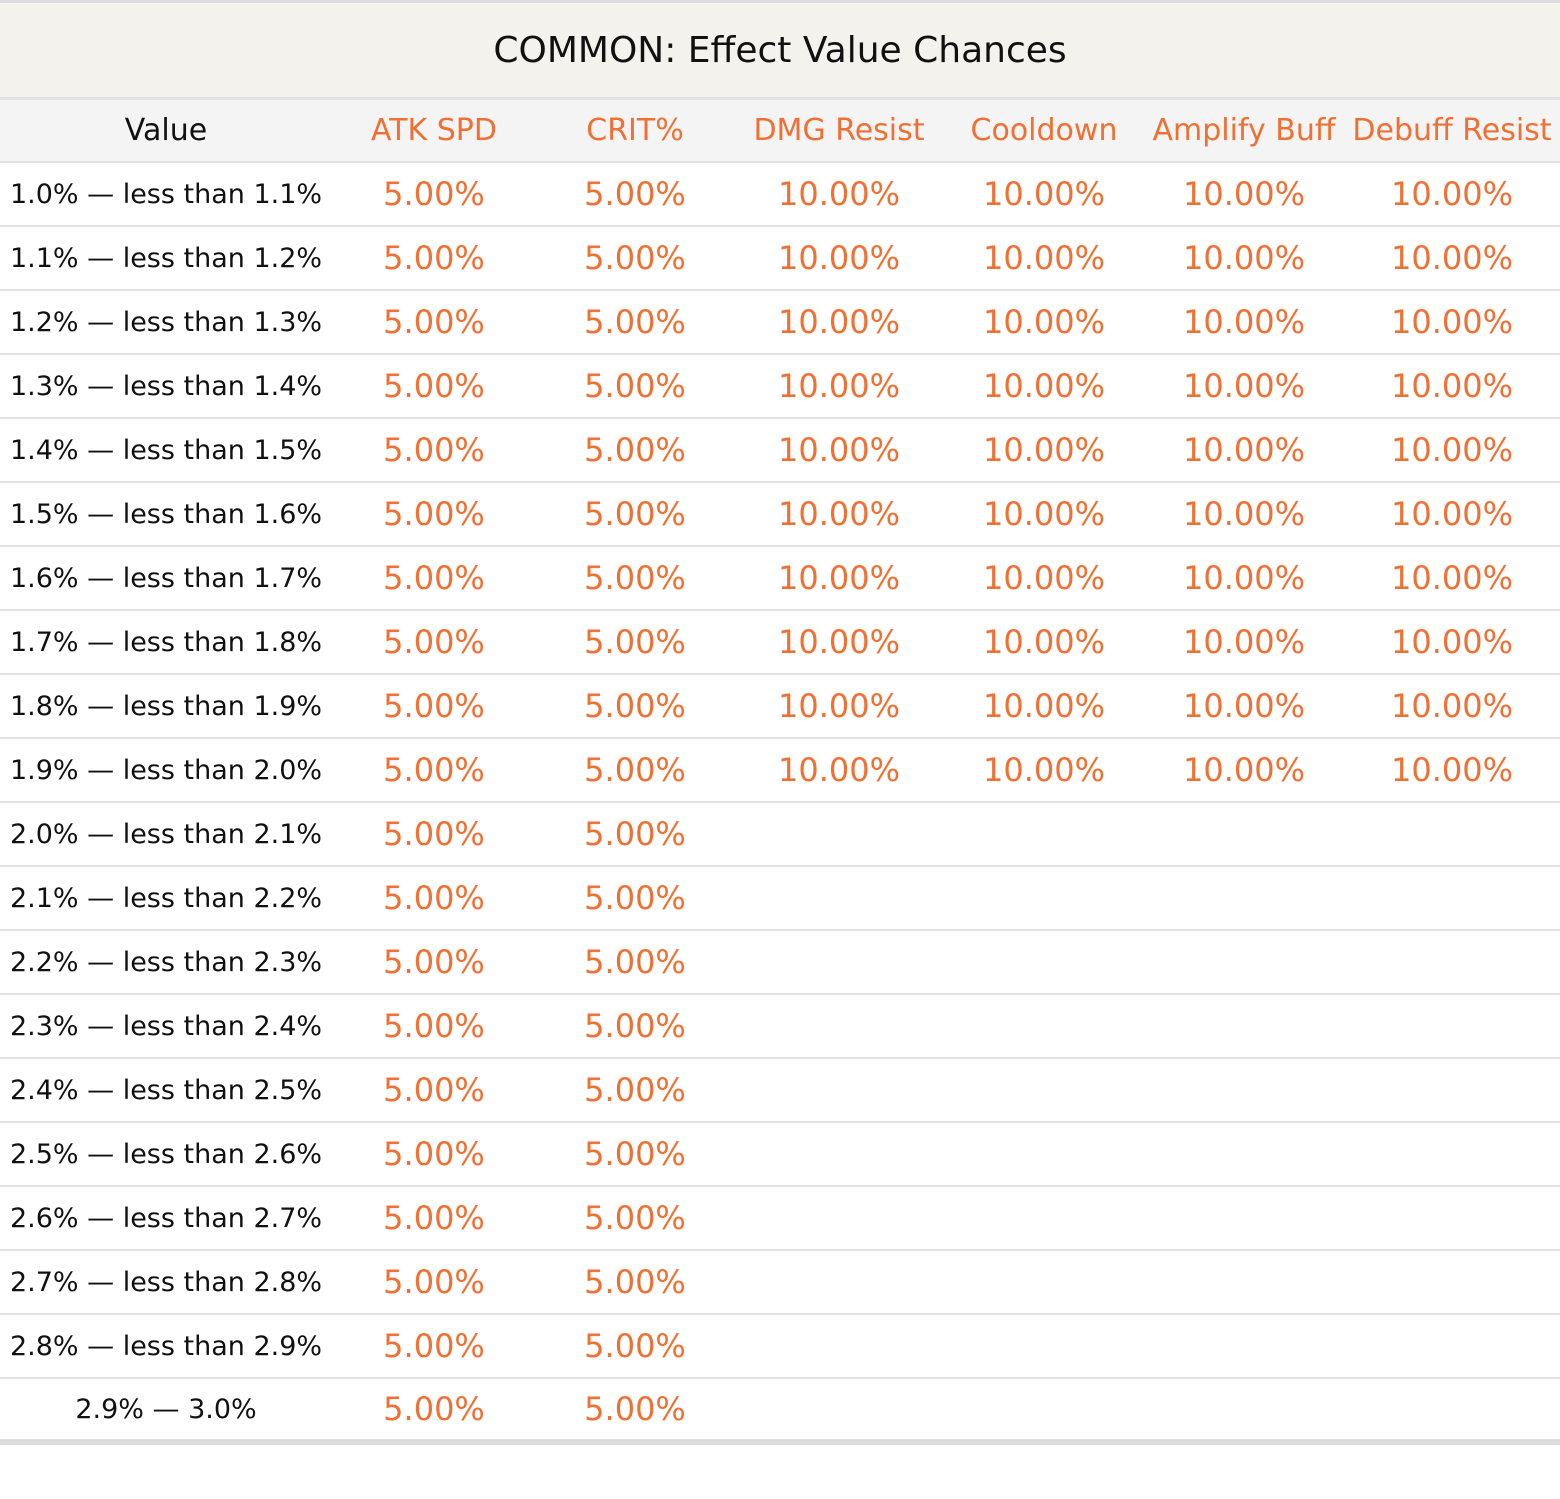 This screenshot has width=1560, height=1499. What do you see at coordinates (166, 1282) in the screenshot?
I see `cell-value-range: 2.7% — less than 2.8%` at bounding box center [166, 1282].